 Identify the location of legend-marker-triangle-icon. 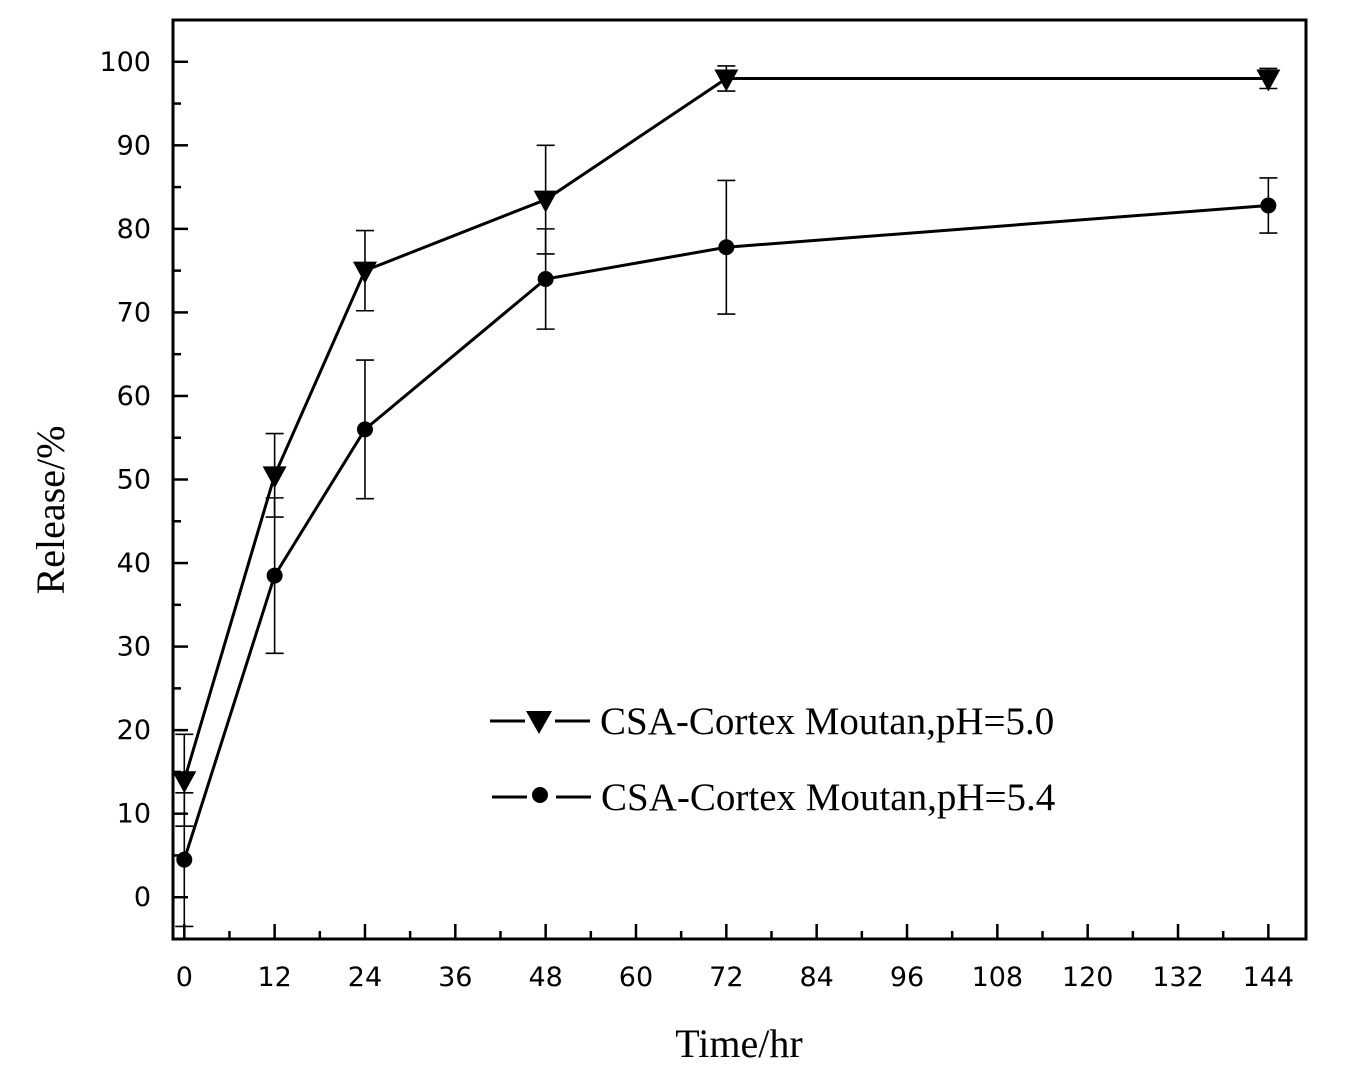
(539, 722).